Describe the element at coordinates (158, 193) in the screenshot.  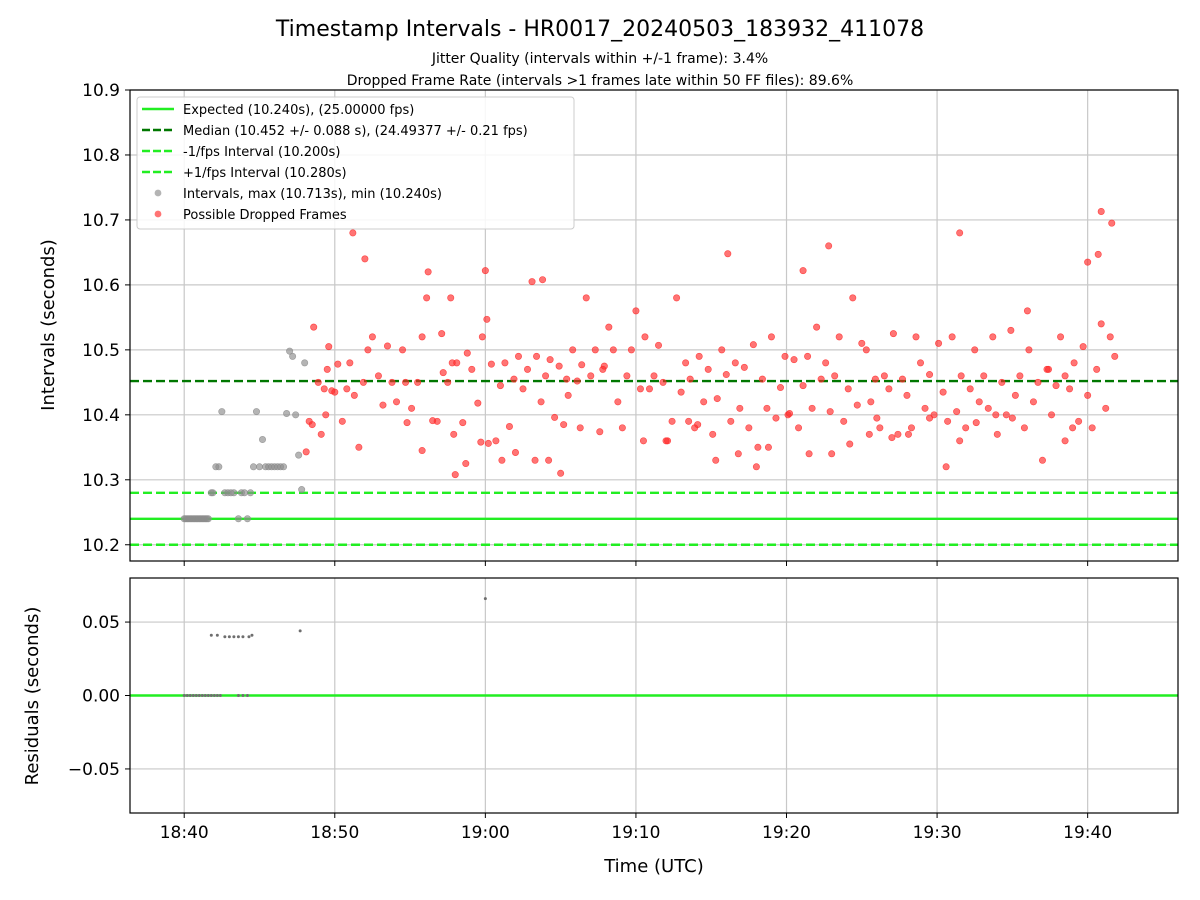
I see `legend-swatch-interval-point` at that location.